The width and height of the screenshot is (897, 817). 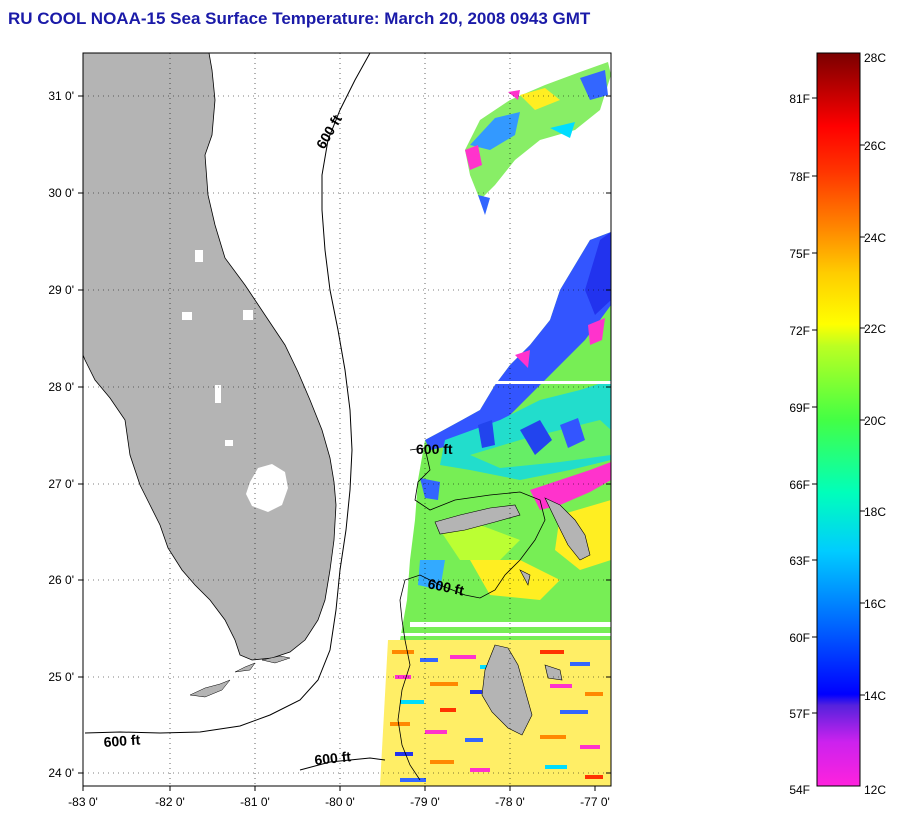 What do you see at coordinates (61, 677) in the screenshot?
I see `lat-label: 25 0'` at bounding box center [61, 677].